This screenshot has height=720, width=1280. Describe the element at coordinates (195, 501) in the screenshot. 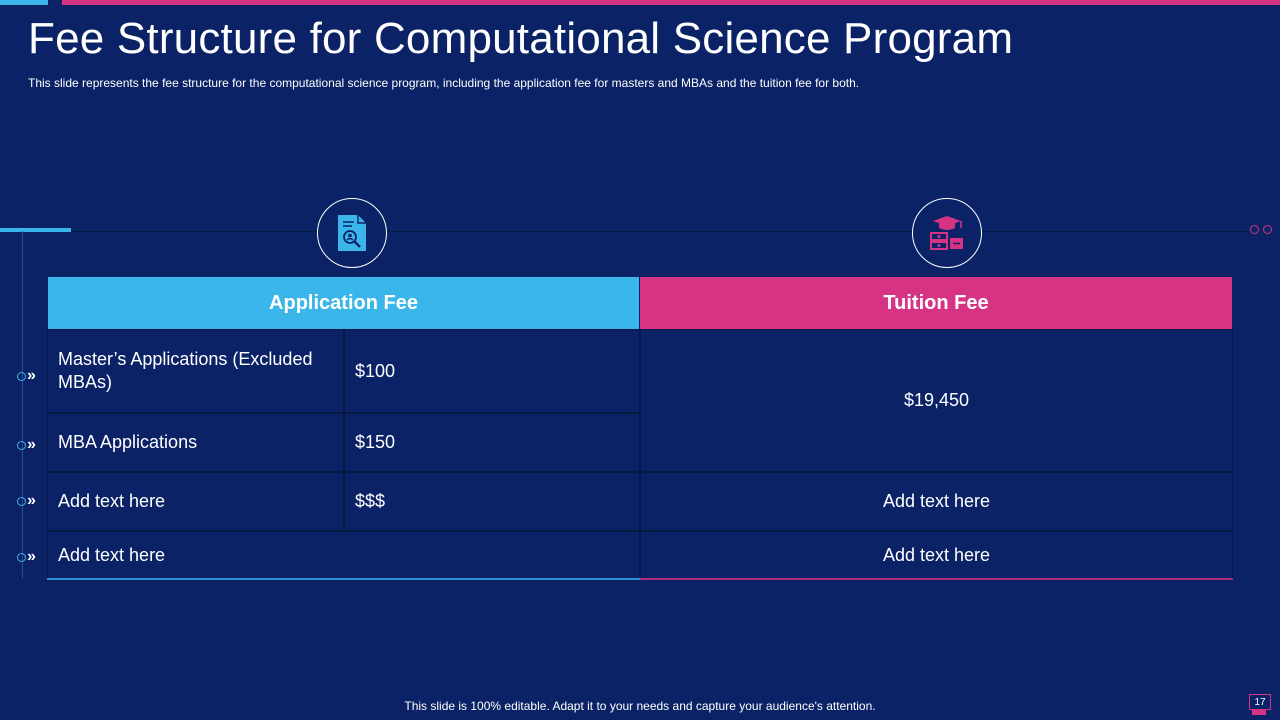

I see `row3-label: Add text here` at that location.